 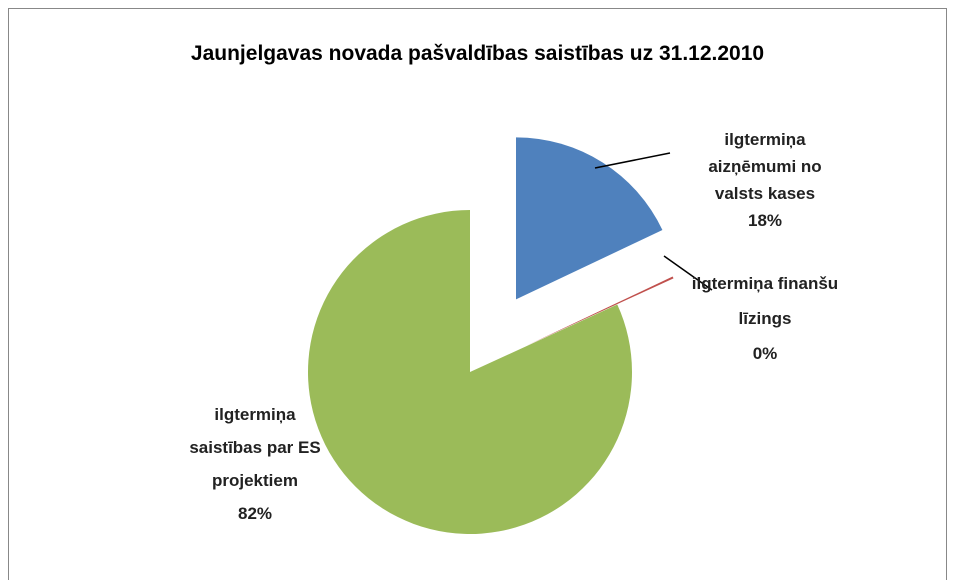 I want to click on data-label: ilgtermiņa finanšu līzings 0%, so click(x=765, y=318).